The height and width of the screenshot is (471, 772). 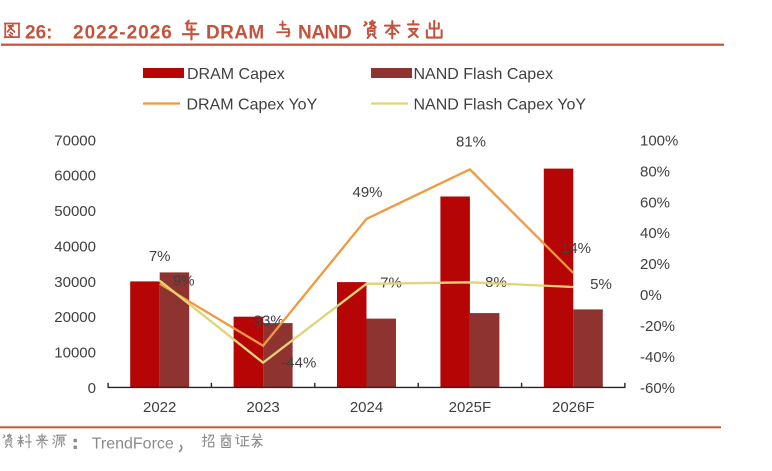 What do you see at coordinates (655, 233) in the screenshot?
I see `svg-text: 40%` at bounding box center [655, 233].